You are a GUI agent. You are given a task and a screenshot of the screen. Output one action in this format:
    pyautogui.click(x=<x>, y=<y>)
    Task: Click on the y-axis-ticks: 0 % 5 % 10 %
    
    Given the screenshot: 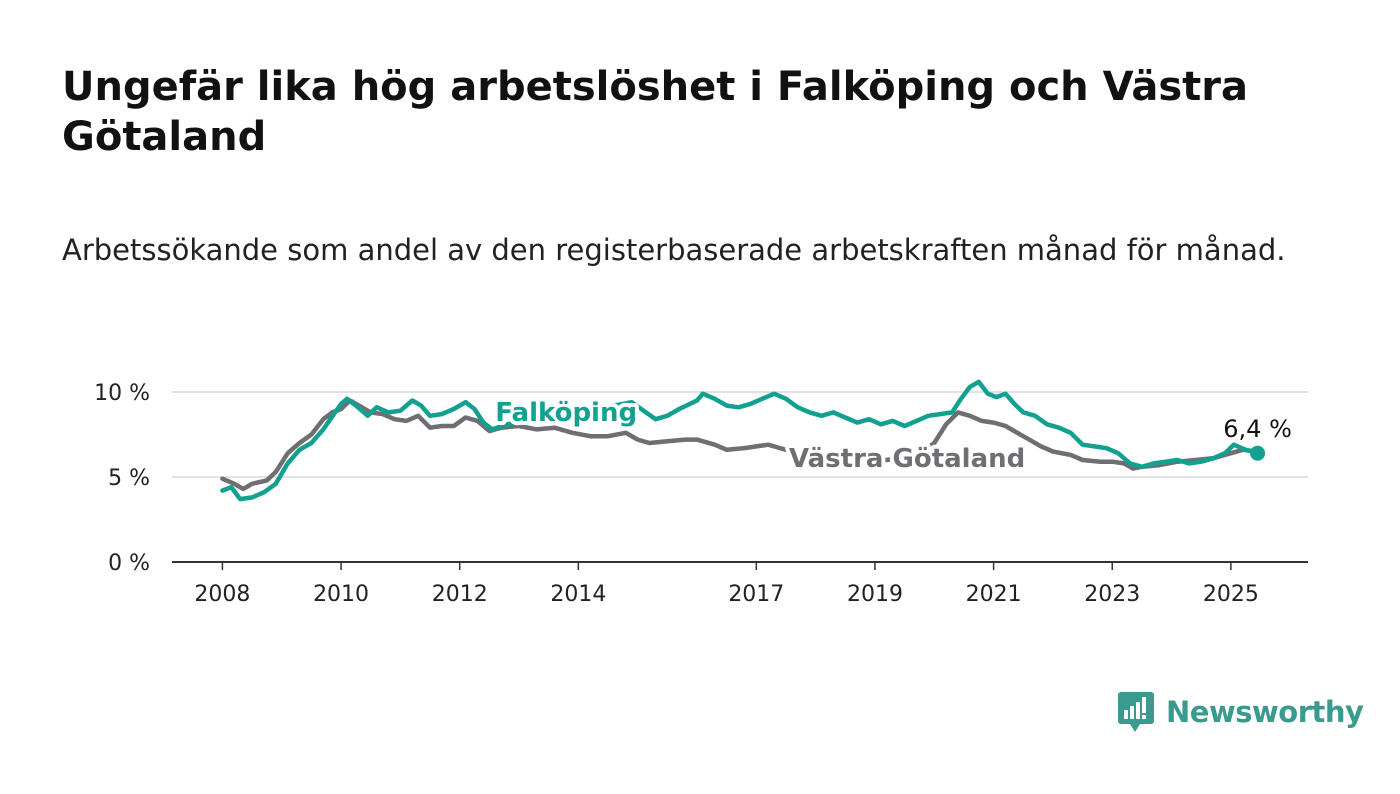 What is the action you would take?
    pyautogui.click(x=122, y=478)
    